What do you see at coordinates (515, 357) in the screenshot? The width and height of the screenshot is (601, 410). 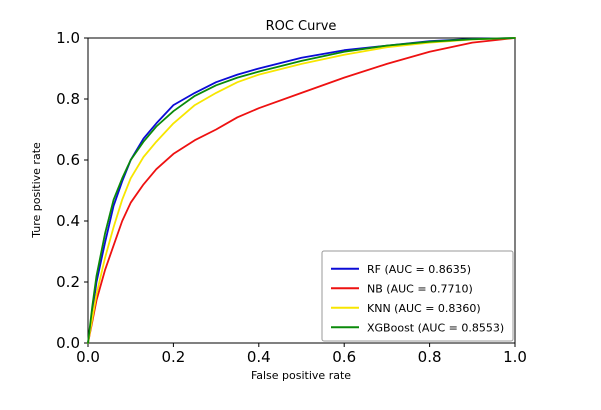 I see `x-tick-label: 1.0` at bounding box center [515, 357].